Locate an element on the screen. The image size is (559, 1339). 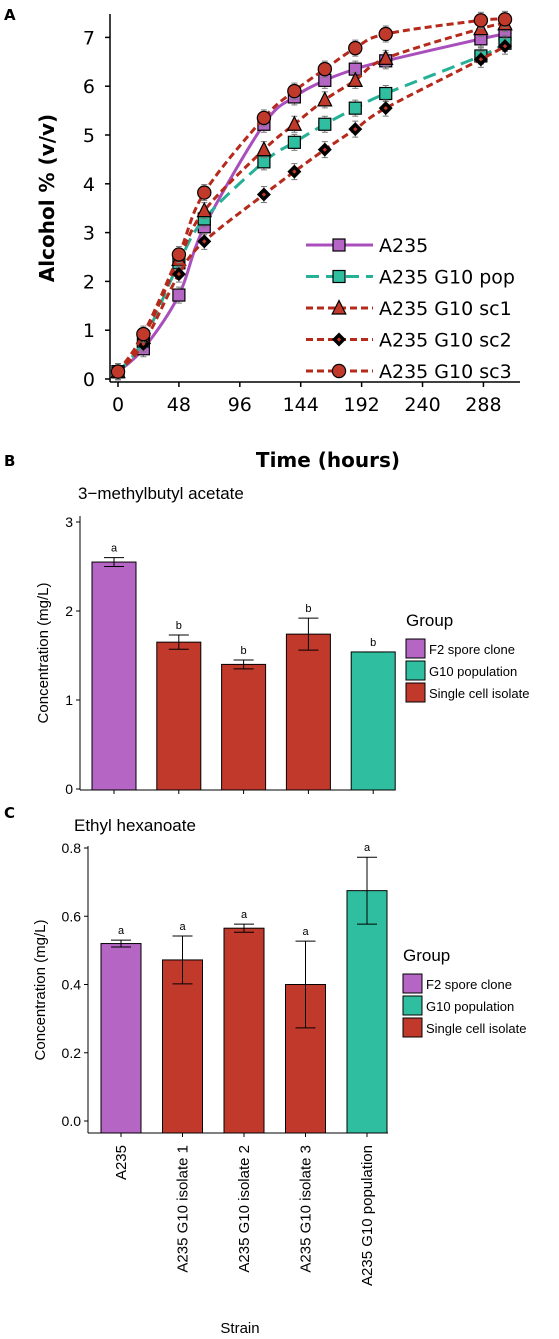
panel-a-y-axis-title: Alcohol % (v/v) is located at coordinates (47, 198).